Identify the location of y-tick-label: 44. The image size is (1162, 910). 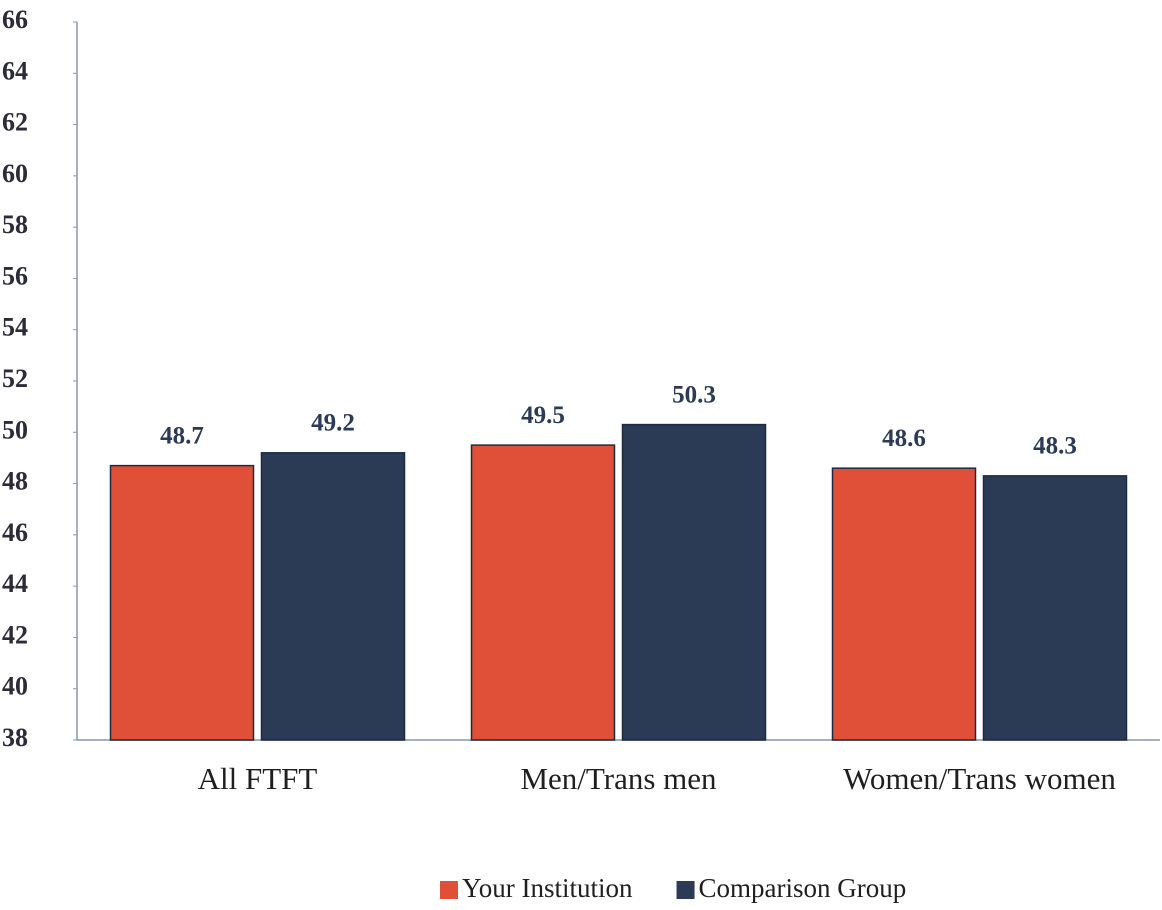
(15, 583).